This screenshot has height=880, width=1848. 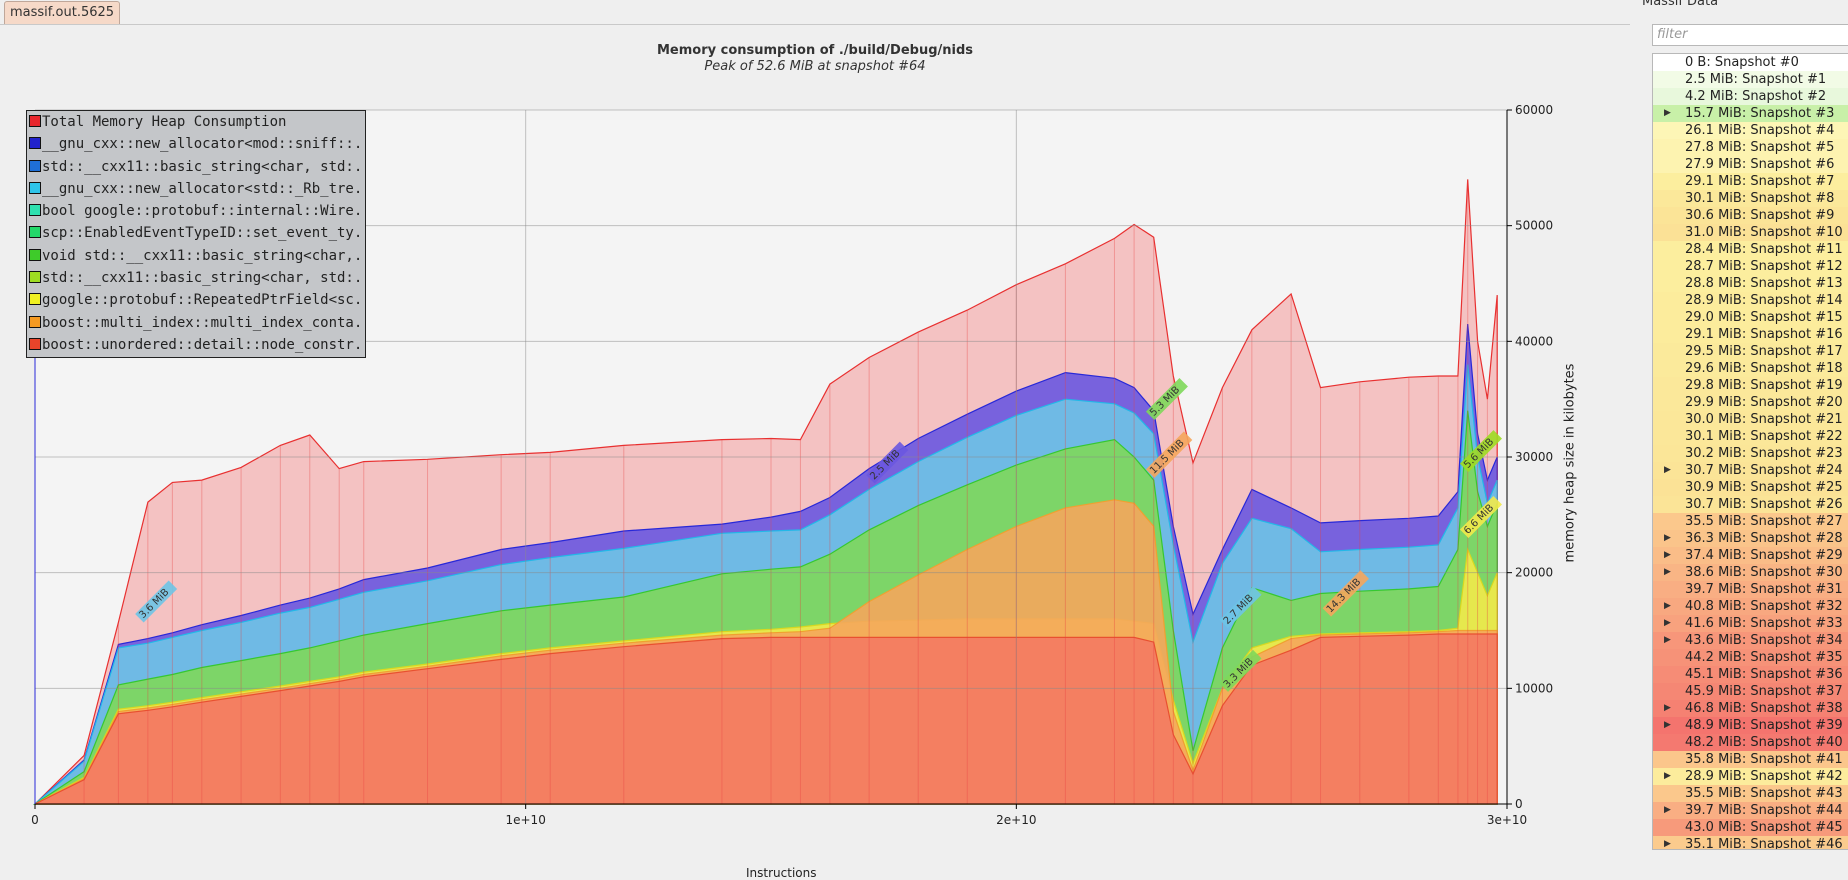 I want to click on legend-item: Total Memory Heap Consumption, so click(x=196, y=122).